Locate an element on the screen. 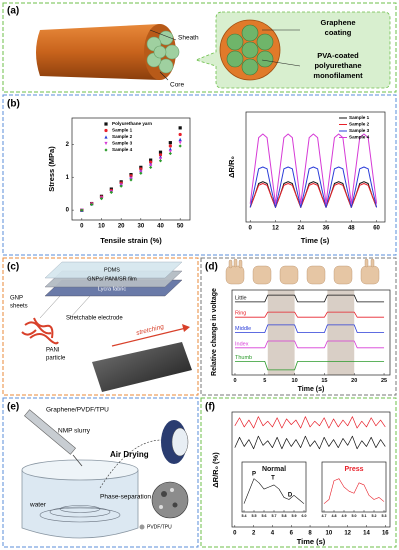 The image size is (399, 550). needle is located at coordinates (77, 460).